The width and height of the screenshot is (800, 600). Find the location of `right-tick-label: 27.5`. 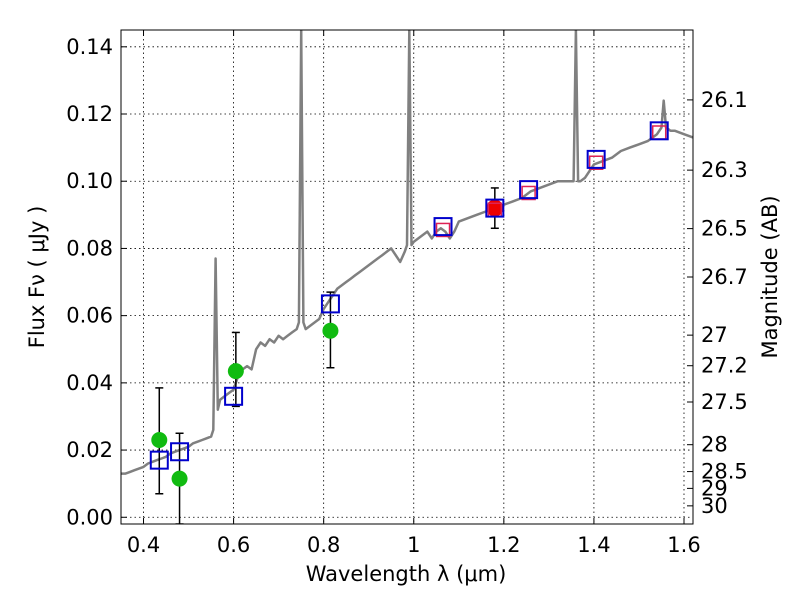

right-tick-label: 27.5 is located at coordinates (724, 402).